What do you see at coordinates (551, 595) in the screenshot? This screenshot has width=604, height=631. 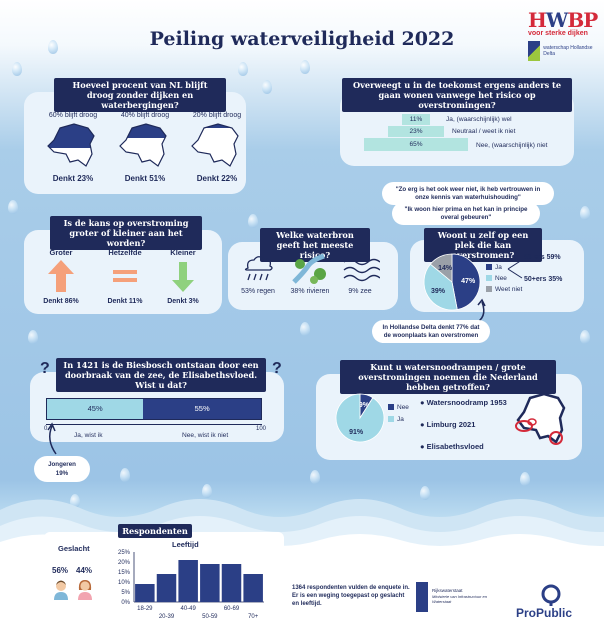 I see `propublic-emblem-icon` at bounding box center [551, 595].